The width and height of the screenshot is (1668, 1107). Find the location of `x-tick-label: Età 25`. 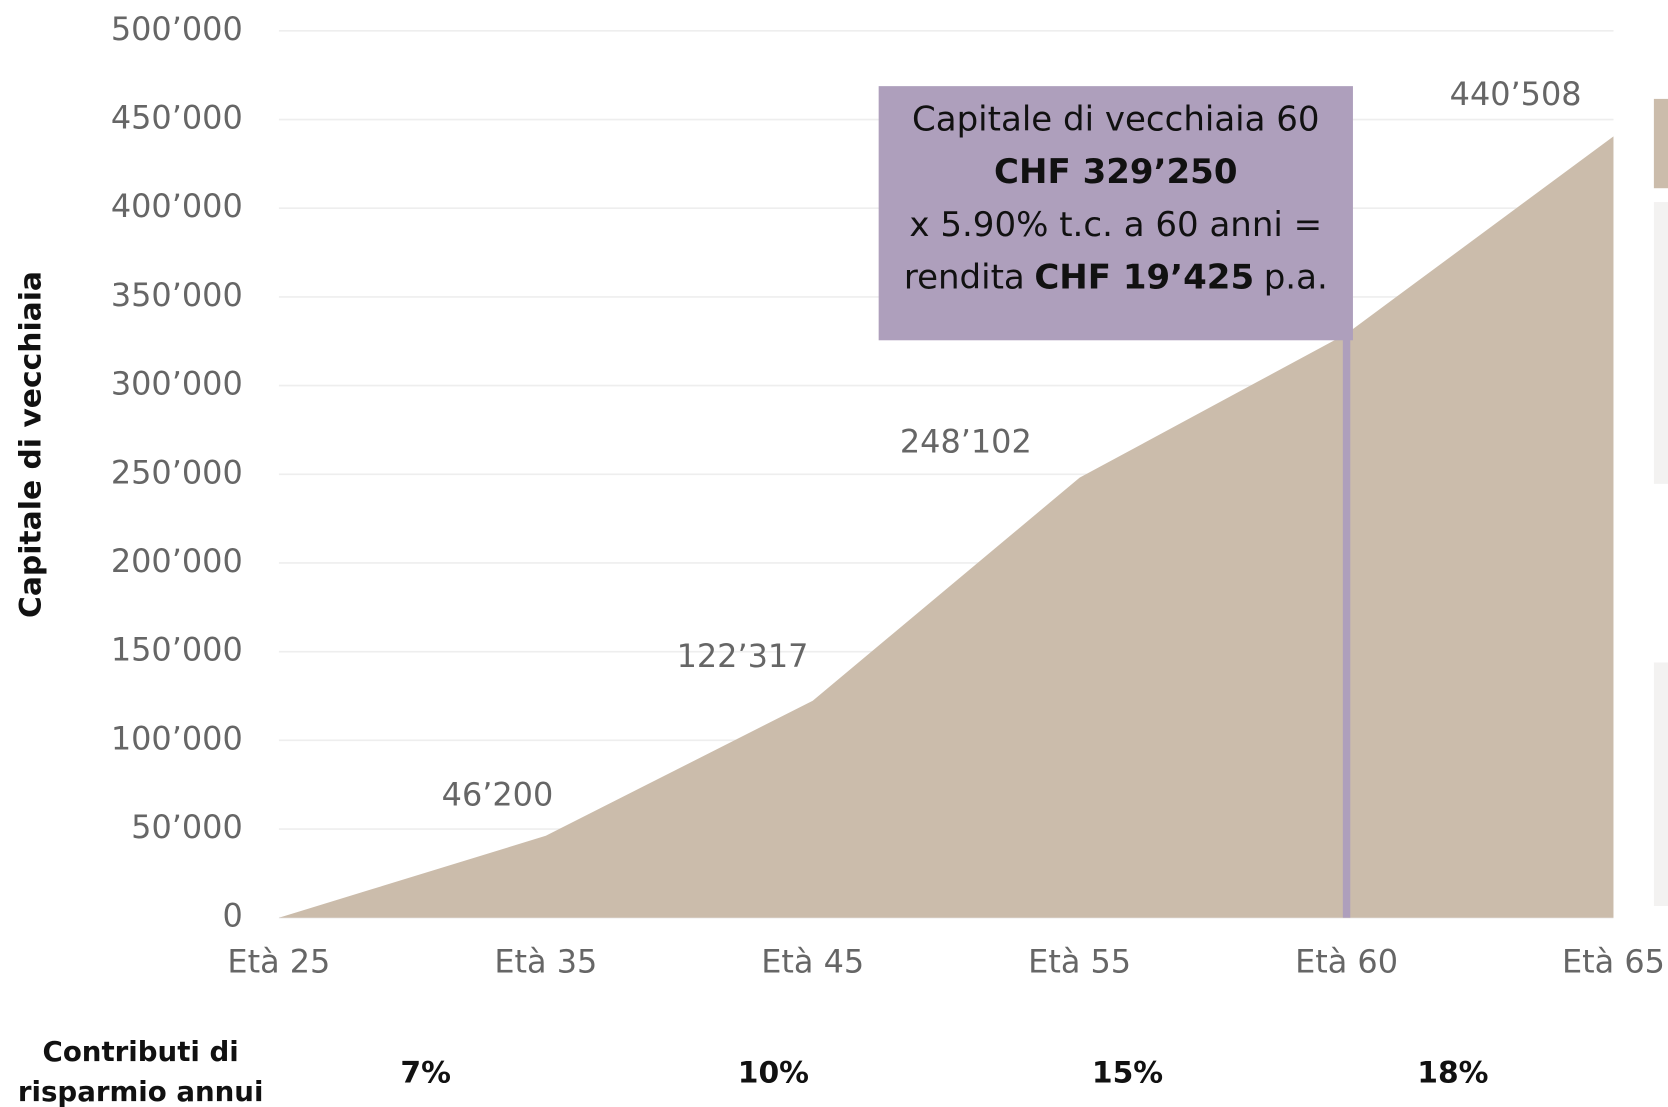

x-tick-label: Età 25 is located at coordinates (278, 961).